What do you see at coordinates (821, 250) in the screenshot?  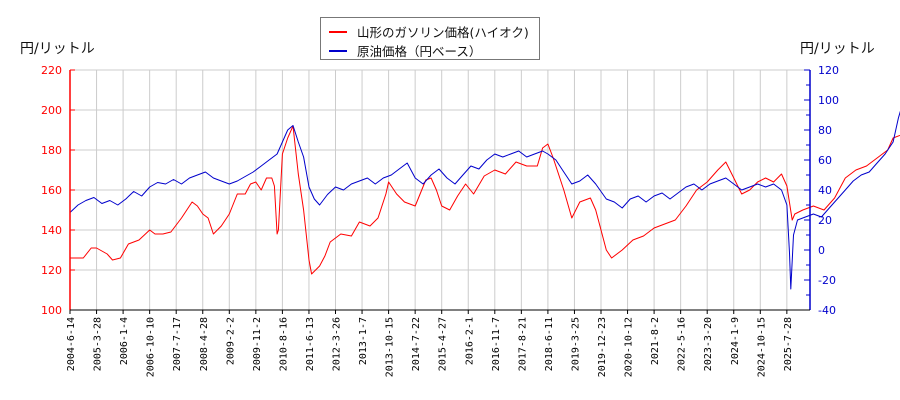 I see `svg-text: 0` at bounding box center [821, 250].